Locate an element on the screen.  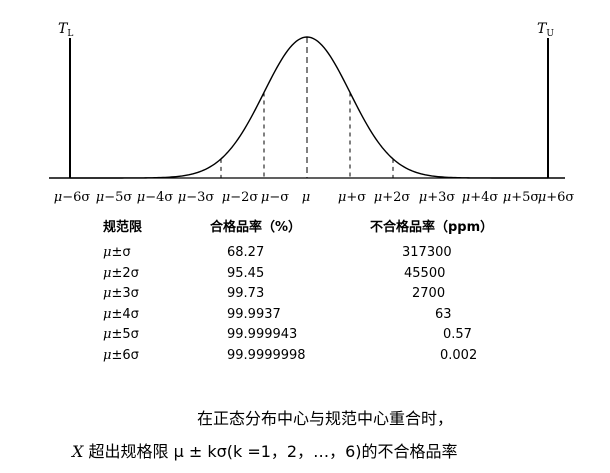
cell-spec-limit: μ±σ is located at coordinates (117, 252).